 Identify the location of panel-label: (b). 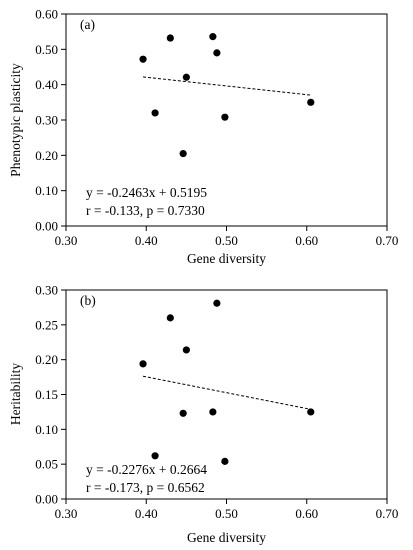
(88, 300).